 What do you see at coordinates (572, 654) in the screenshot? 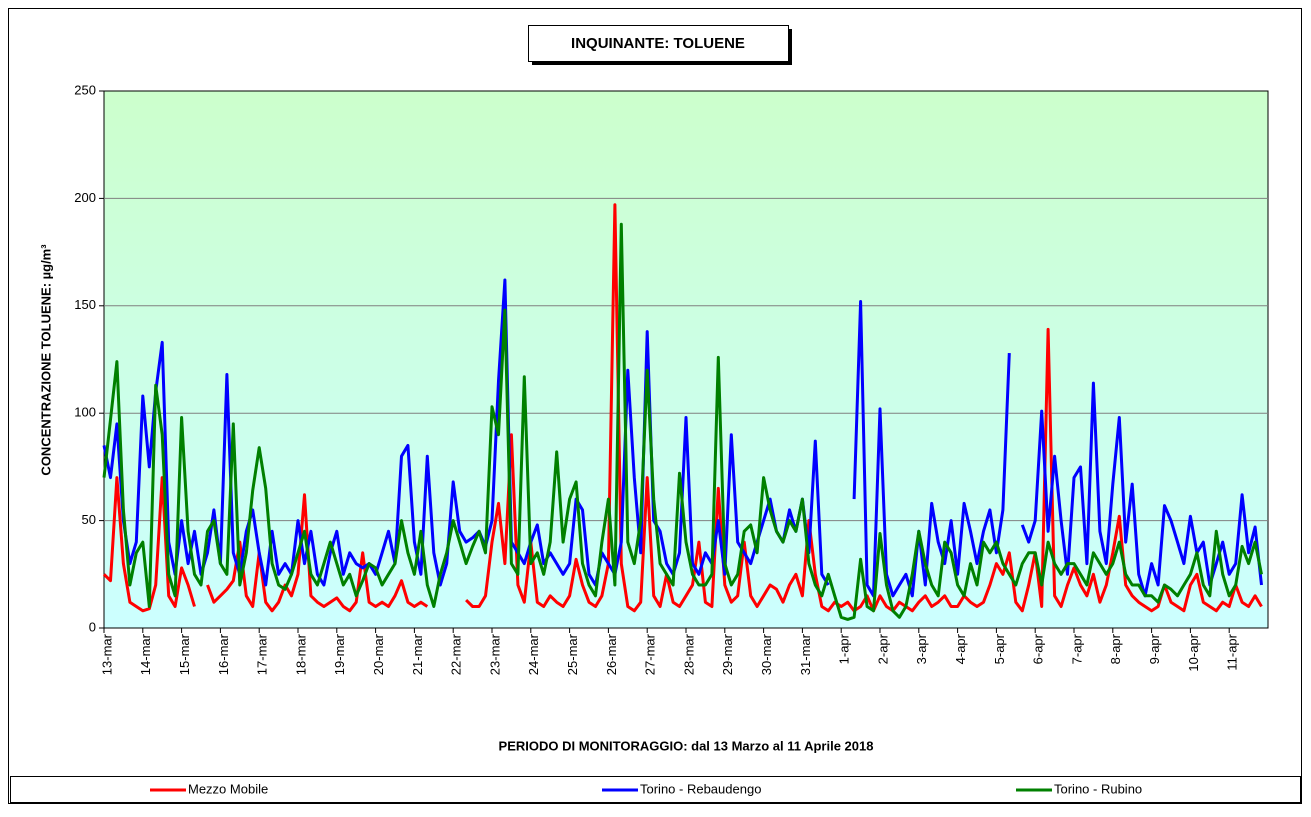
I see `x-tick-label: 25-mar` at bounding box center [572, 654].